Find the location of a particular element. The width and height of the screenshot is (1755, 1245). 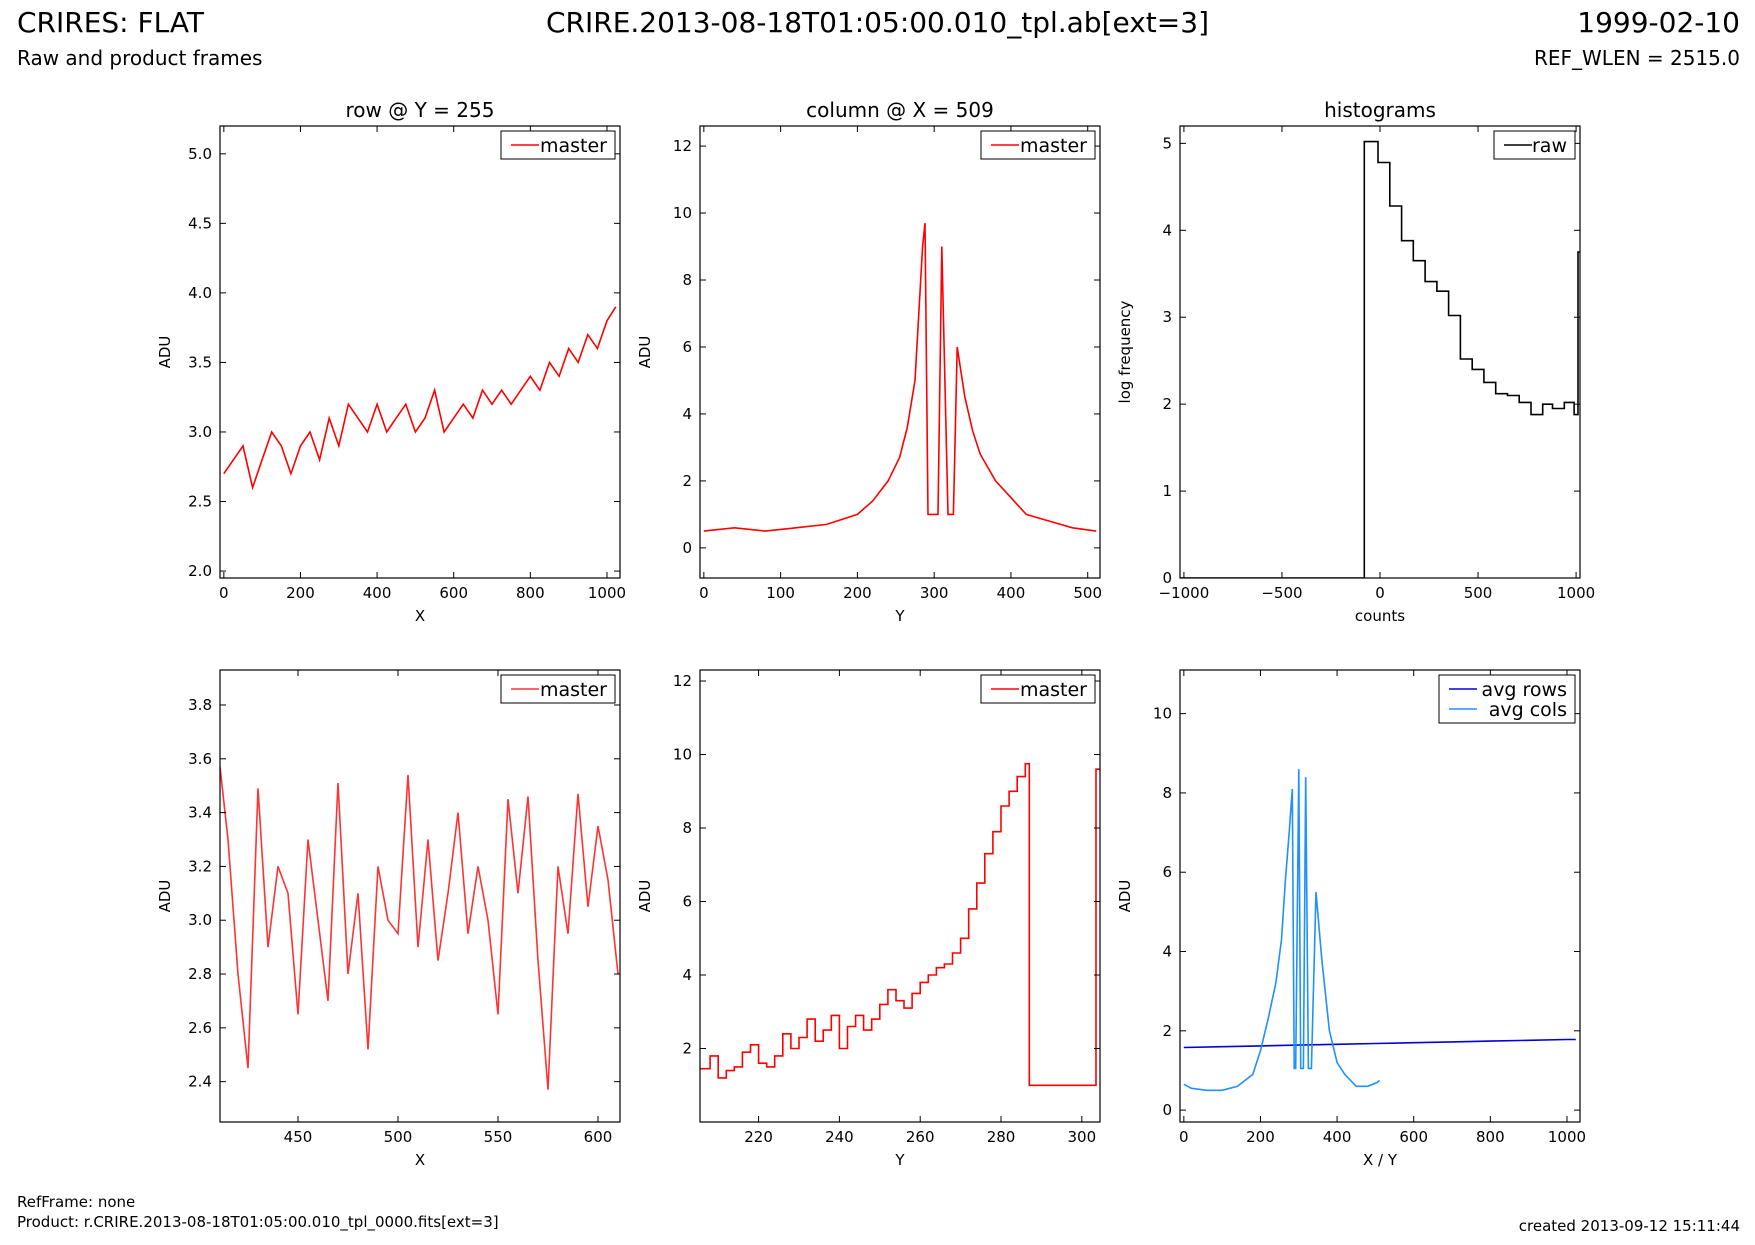

x-tick-label: 280 is located at coordinates (1001, 1137).